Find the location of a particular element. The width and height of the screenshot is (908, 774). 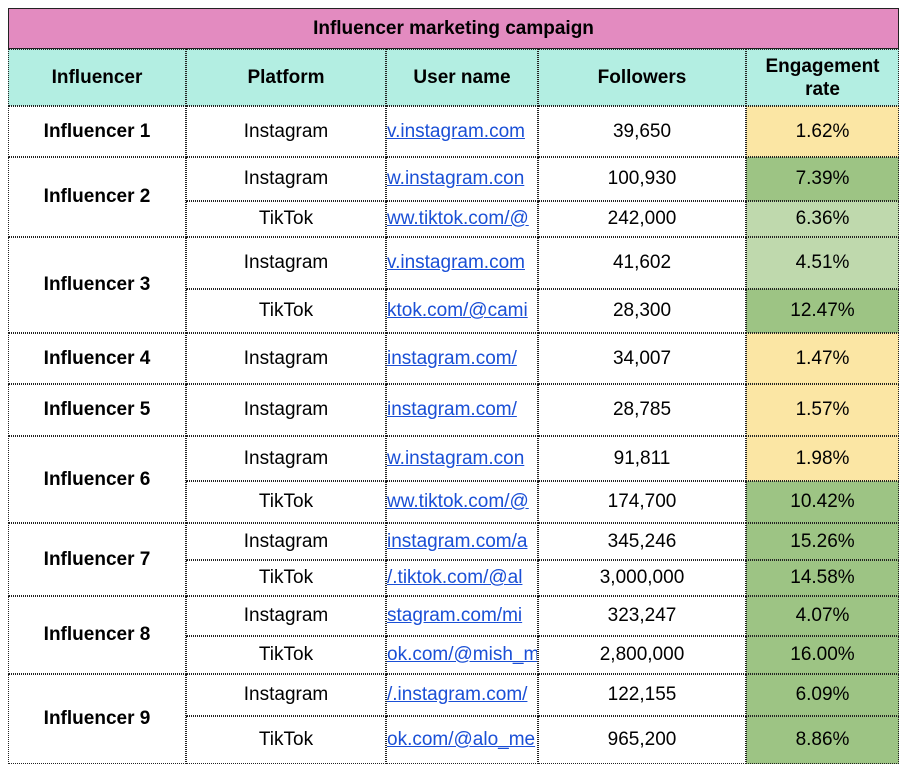

followers-cell: 34,007 is located at coordinates (642, 358).